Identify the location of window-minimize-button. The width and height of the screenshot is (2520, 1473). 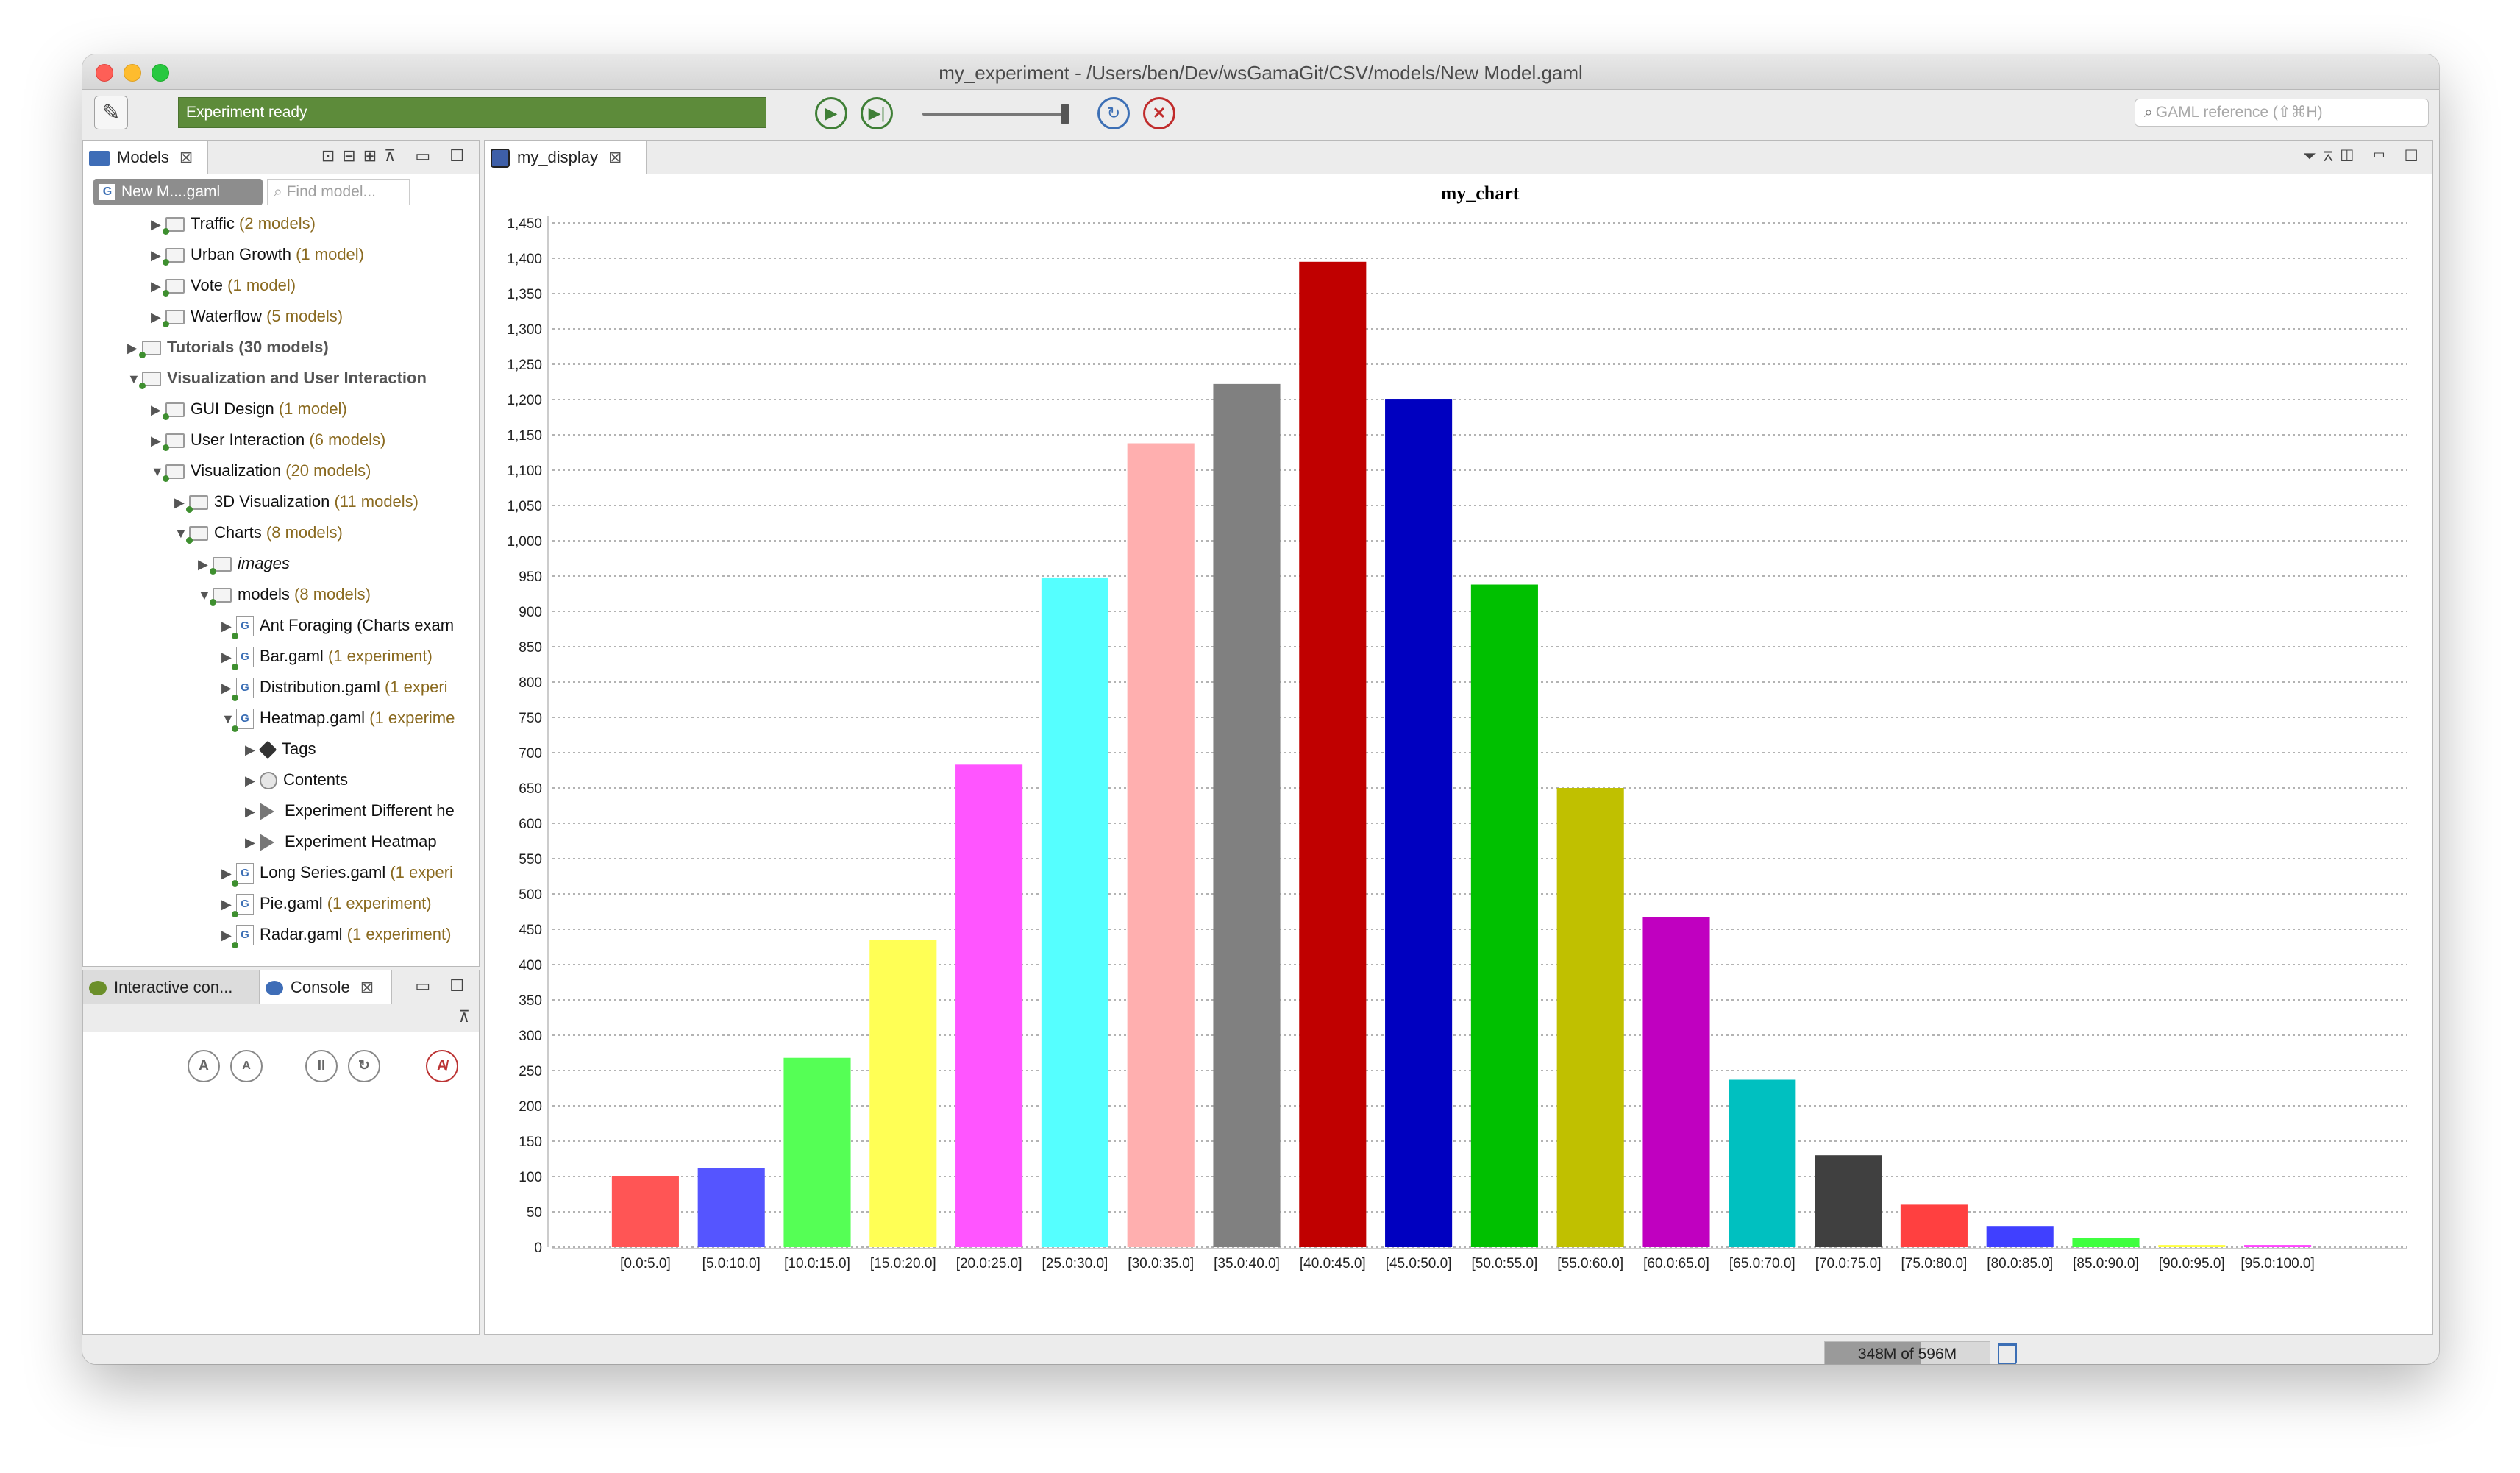
(132, 73).